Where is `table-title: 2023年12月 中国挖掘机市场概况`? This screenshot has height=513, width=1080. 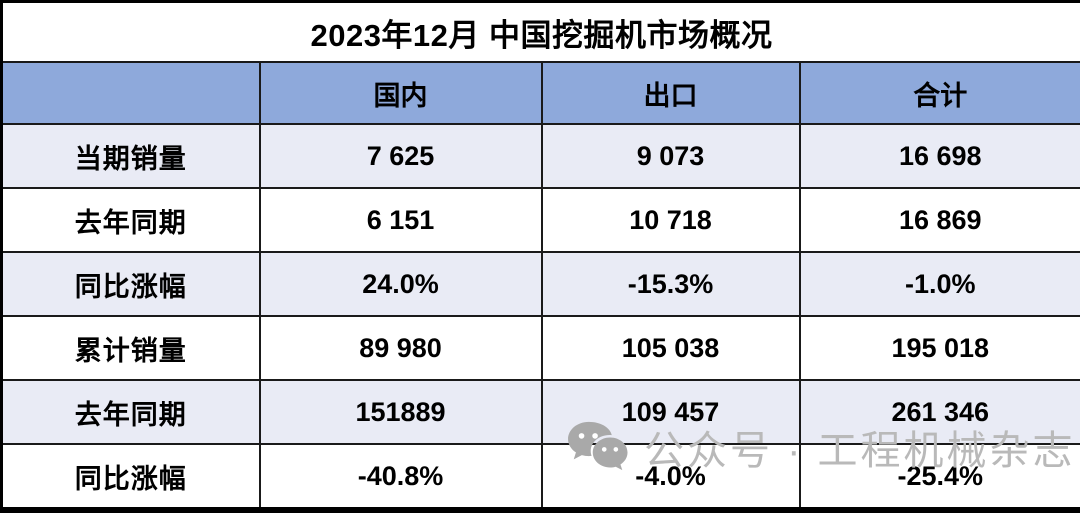
table-title: 2023年12月 中国挖掘机市场概况 is located at coordinates (540, 31).